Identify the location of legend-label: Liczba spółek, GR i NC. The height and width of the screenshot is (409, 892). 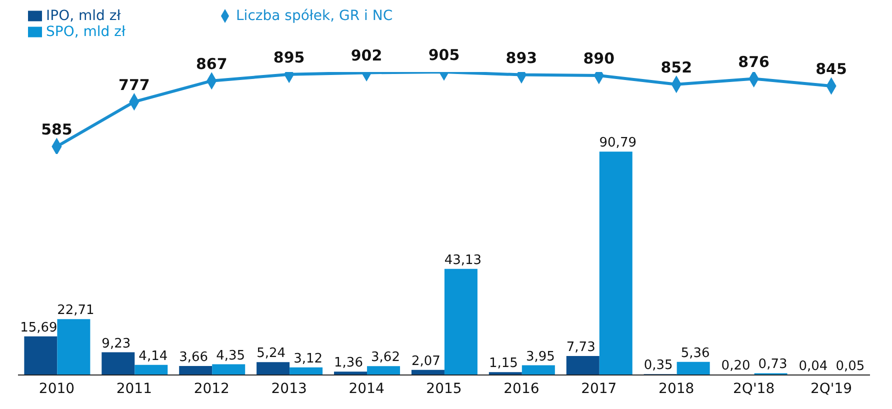
(314, 16).